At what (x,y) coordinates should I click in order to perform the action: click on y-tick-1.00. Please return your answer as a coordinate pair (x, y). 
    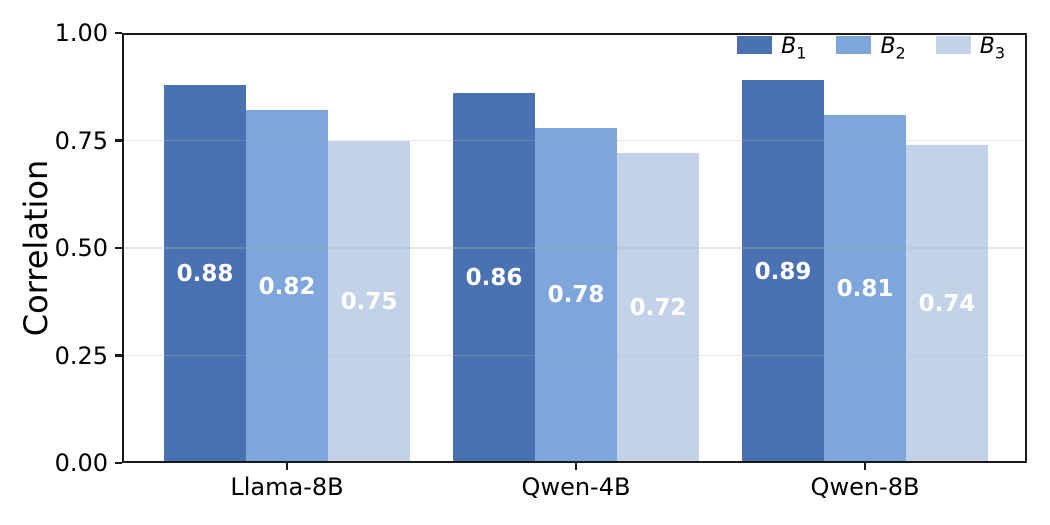
    Looking at the image, I should click on (118, 33).